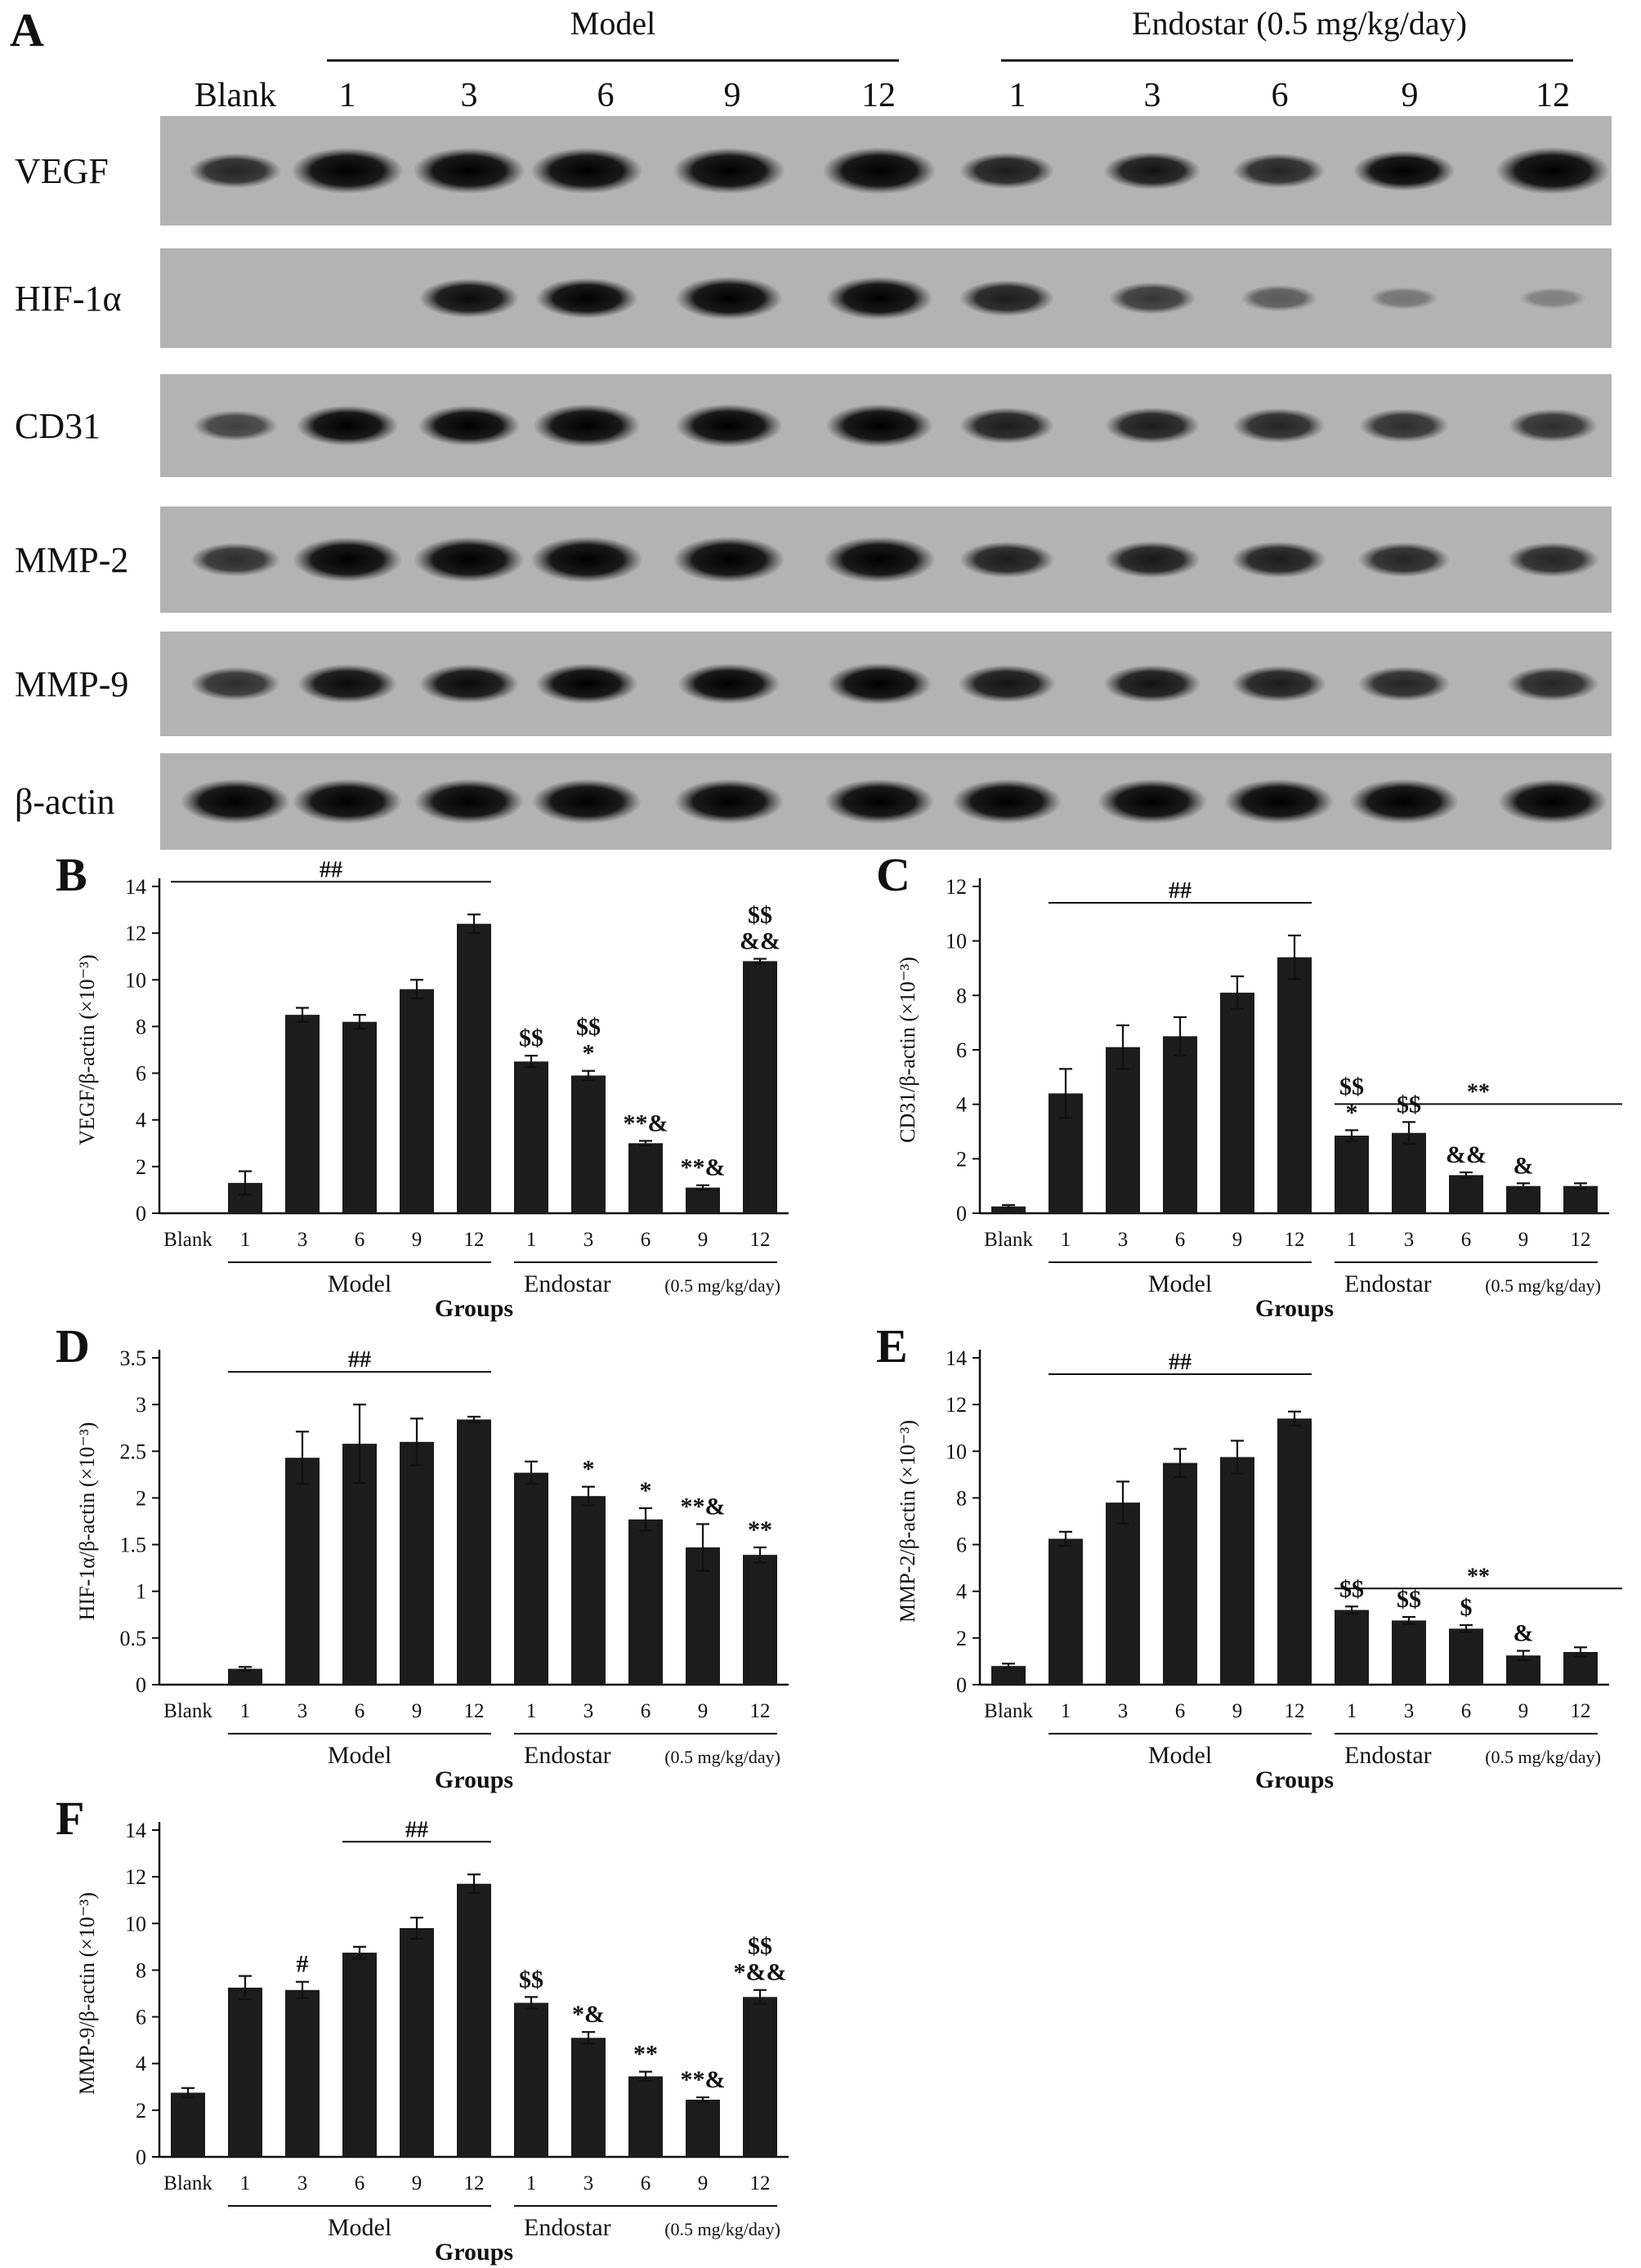 The height and width of the screenshot is (2268, 1641). What do you see at coordinates (58, 426) in the screenshot?
I see `blot-row-label: CD31` at bounding box center [58, 426].